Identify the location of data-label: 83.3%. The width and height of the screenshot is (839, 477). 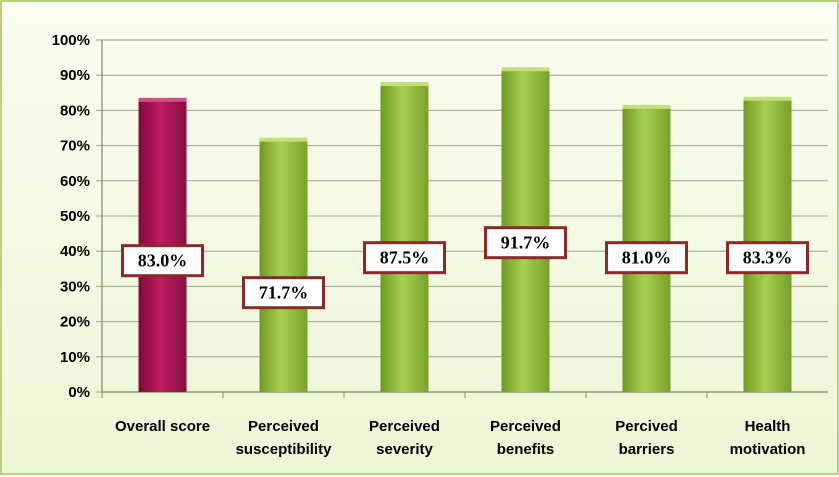
(767, 258).